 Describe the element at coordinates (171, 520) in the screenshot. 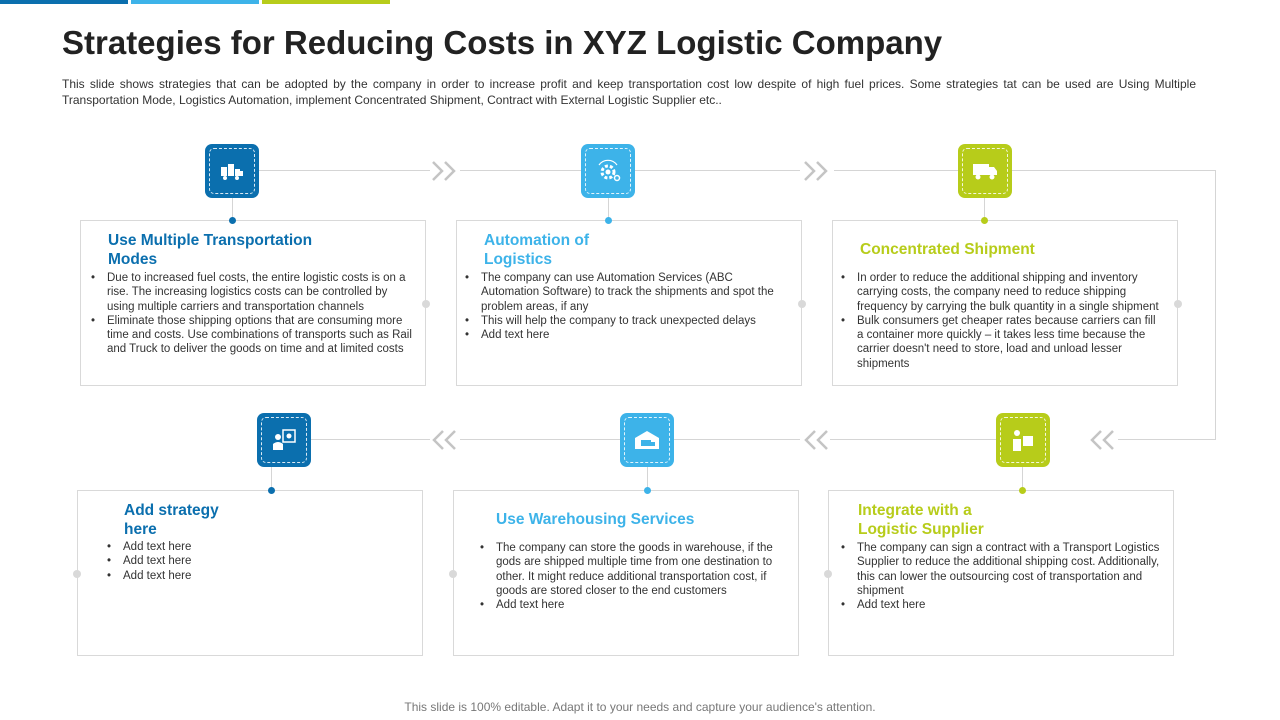

I see `card-title: Add strategy here` at that location.